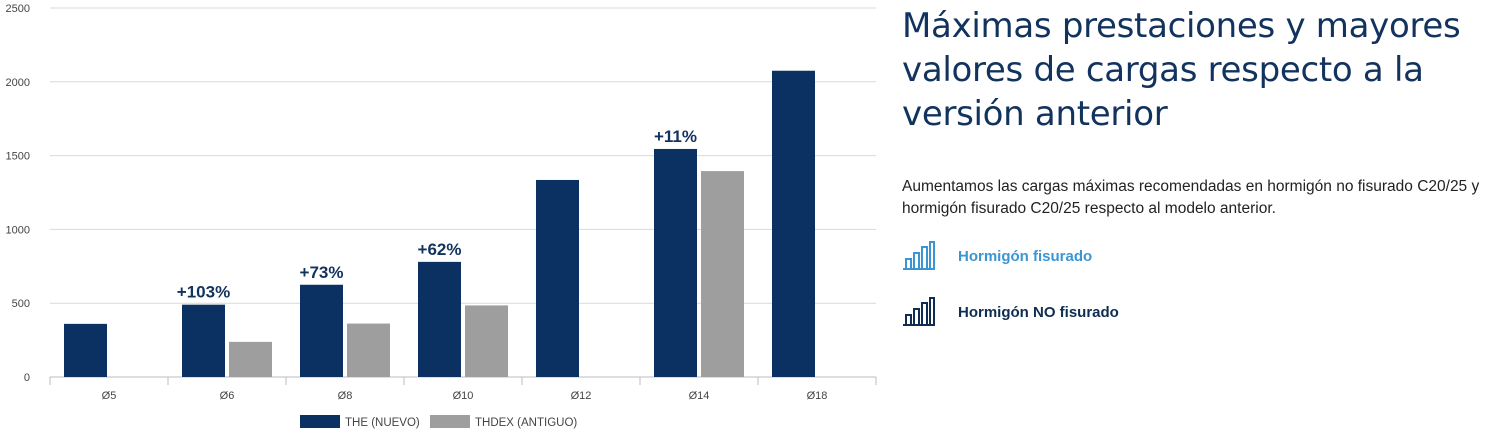 The width and height of the screenshot is (1503, 432). What do you see at coordinates (18, 9) in the screenshot?
I see `y-tick-label: 2500` at bounding box center [18, 9].